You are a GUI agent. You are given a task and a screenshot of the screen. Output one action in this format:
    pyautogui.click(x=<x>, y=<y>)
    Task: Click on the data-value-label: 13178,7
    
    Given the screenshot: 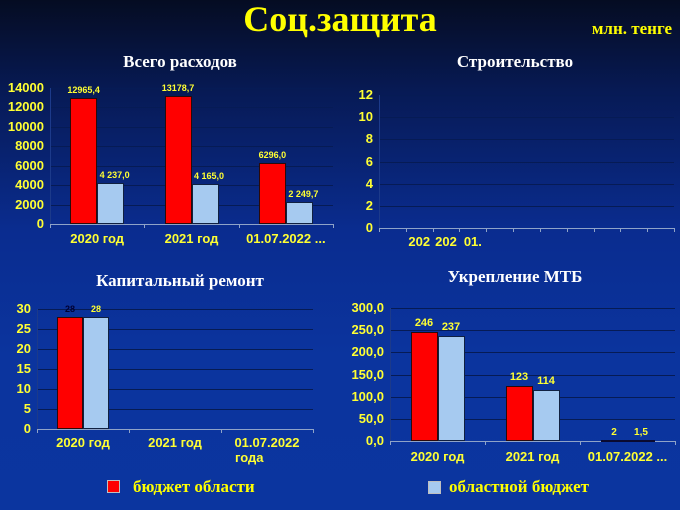 What is the action you would take?
    pyautogui.click(x=178, y=87)
    